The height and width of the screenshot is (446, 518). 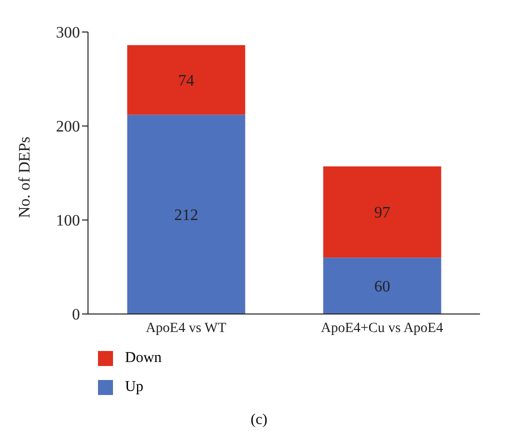 I want to click on data-label: 74, so click(x=186, y=81).